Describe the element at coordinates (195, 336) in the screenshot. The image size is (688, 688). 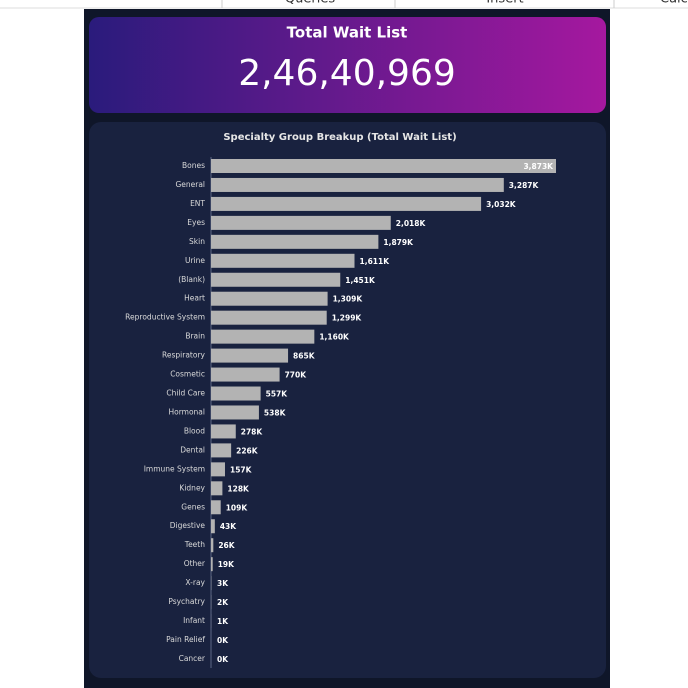
I see `category-label: Brain` at that location.